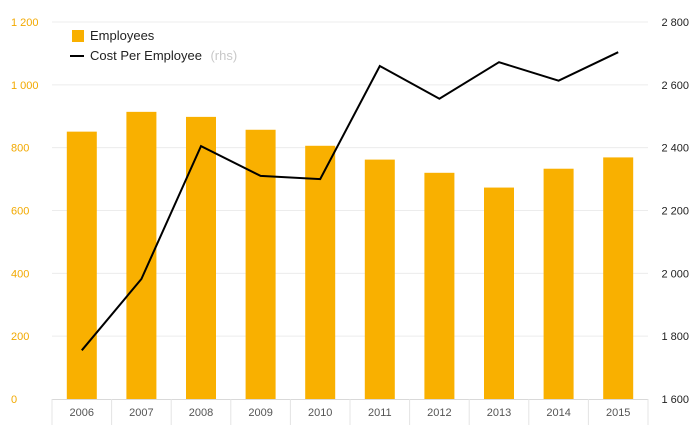  I want to click on y-left-tick-label-2: 400, so click(20, 274).